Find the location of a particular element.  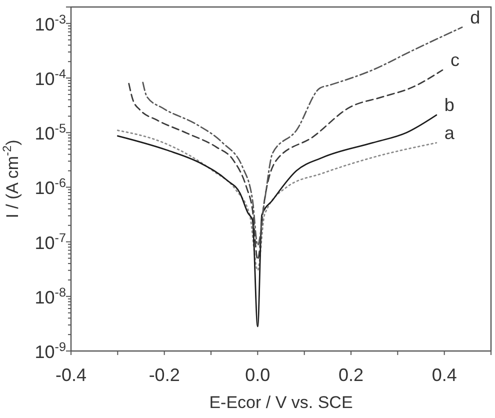

series-label: c is located at coordinates (455, 60).